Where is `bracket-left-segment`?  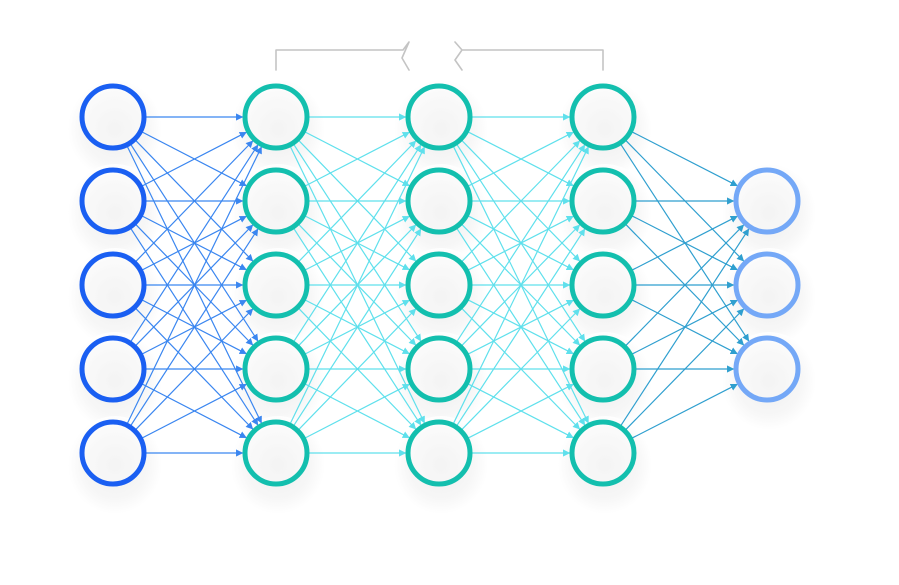
bracket-left-segment is located at coordinates (342, 56).